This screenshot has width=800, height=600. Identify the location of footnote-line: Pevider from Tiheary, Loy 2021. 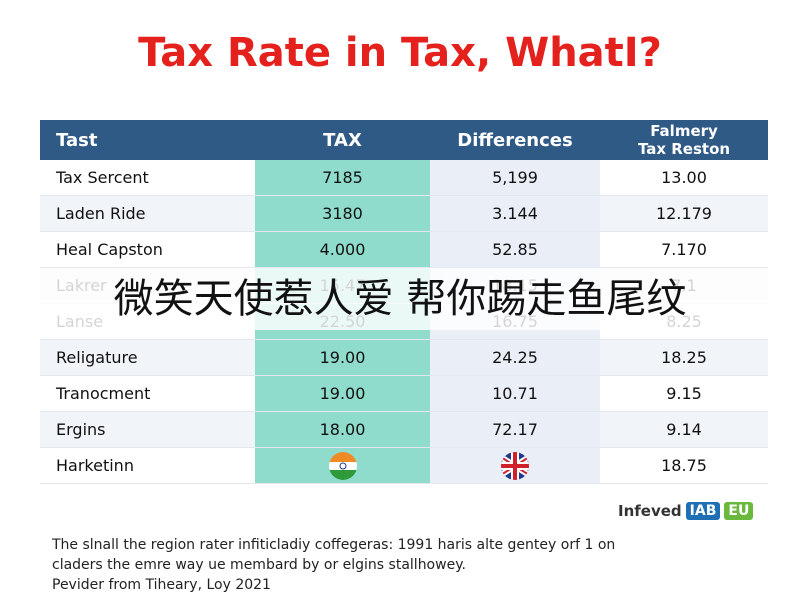
(161, 585).